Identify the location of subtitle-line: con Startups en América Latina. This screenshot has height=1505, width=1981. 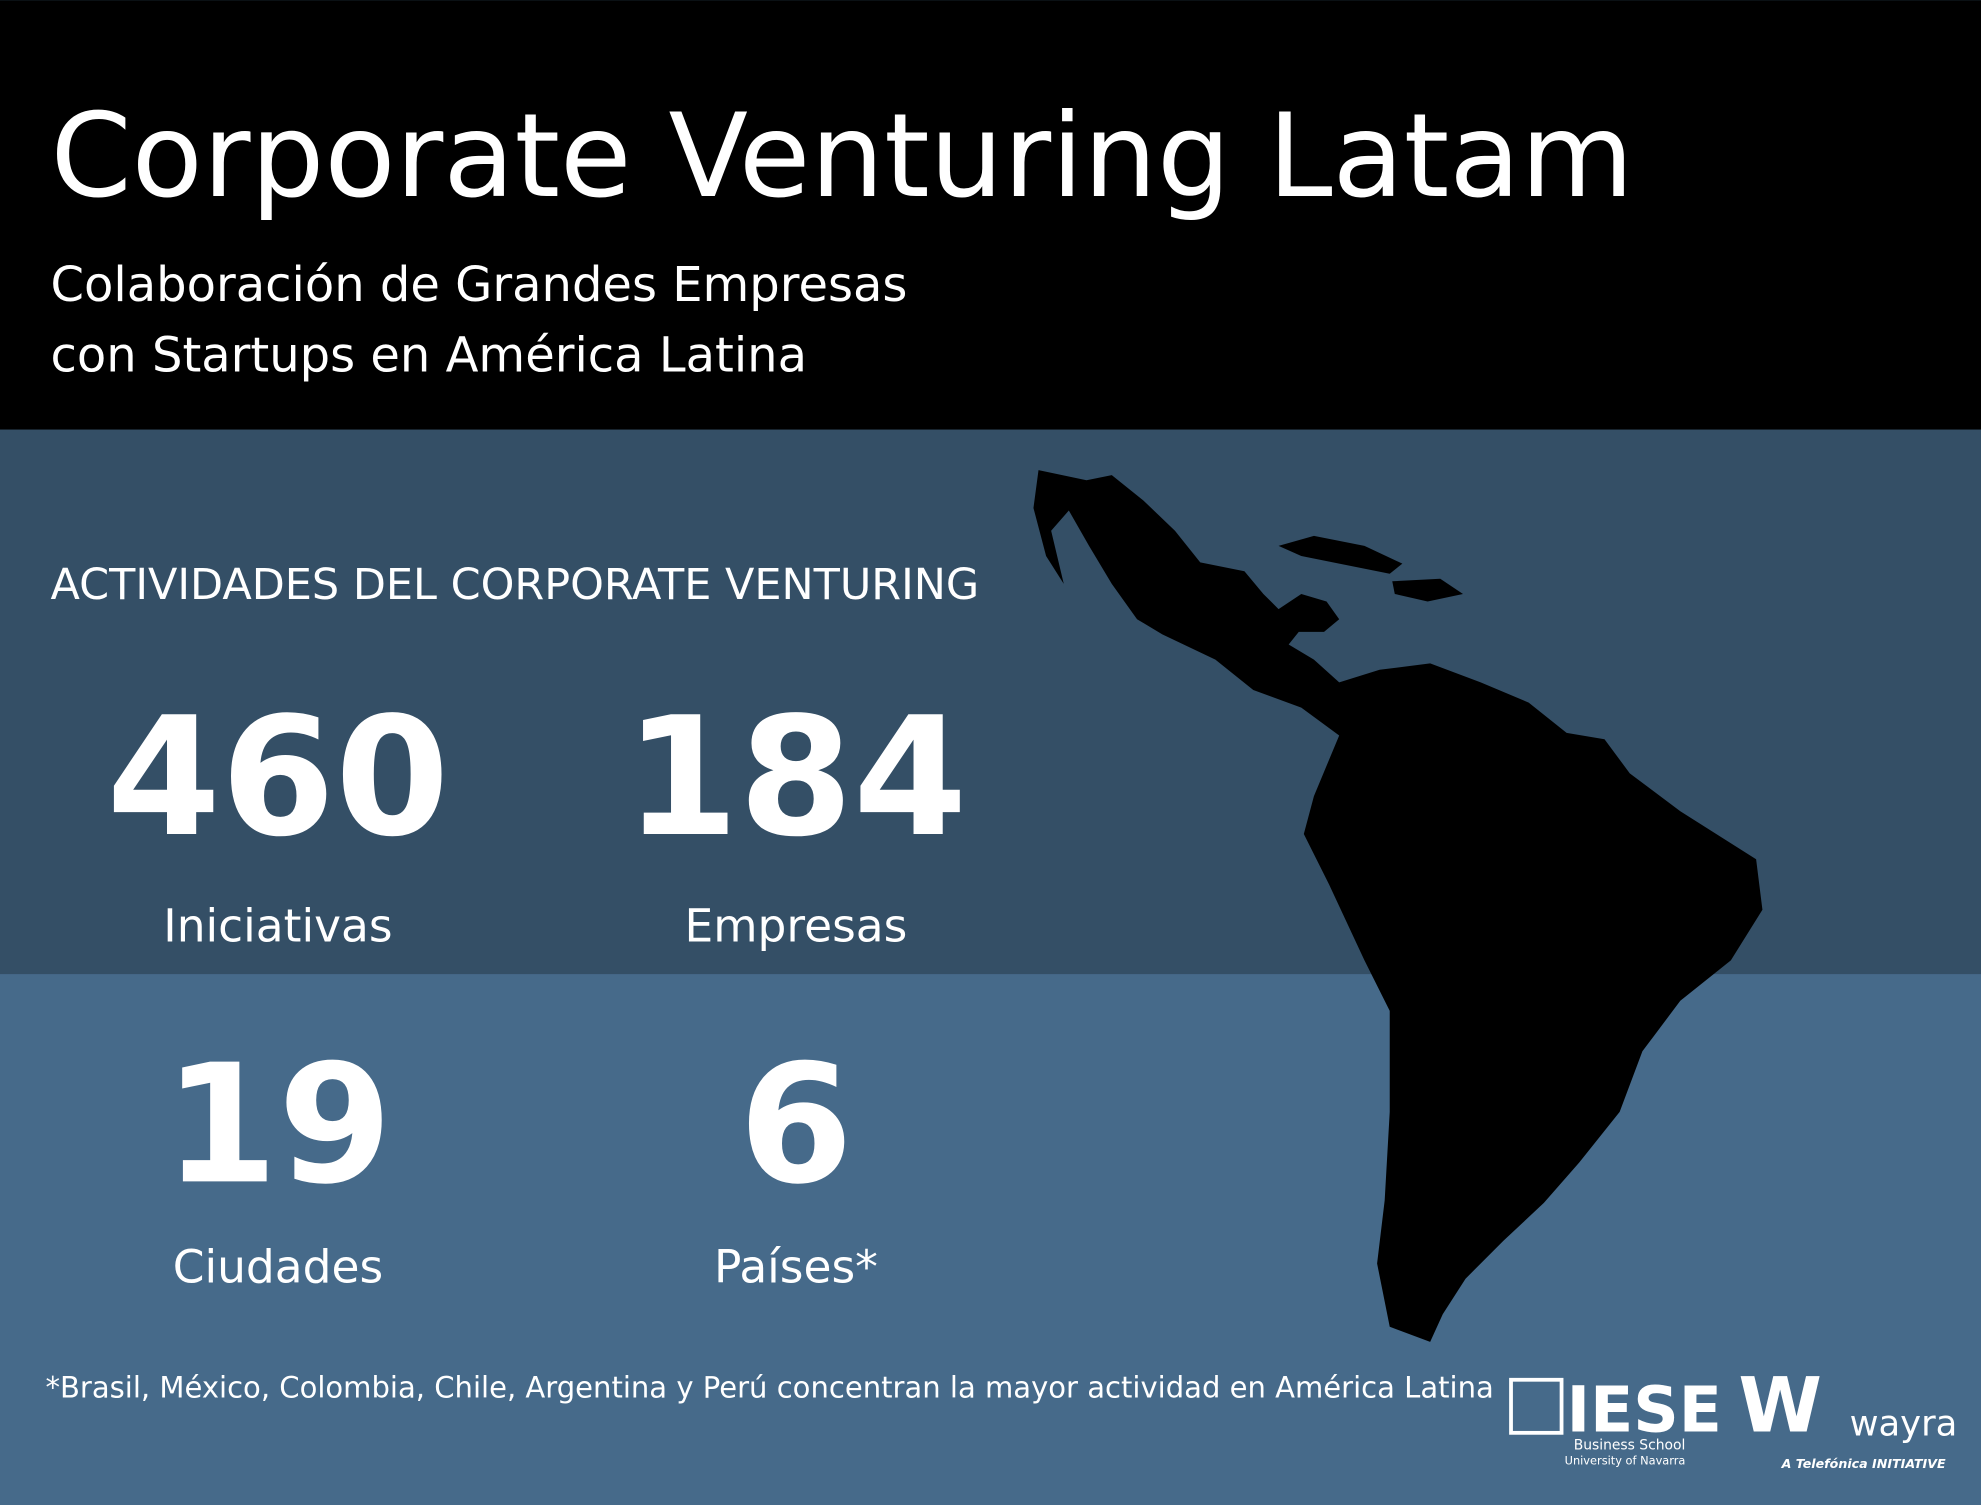
(429, 356).